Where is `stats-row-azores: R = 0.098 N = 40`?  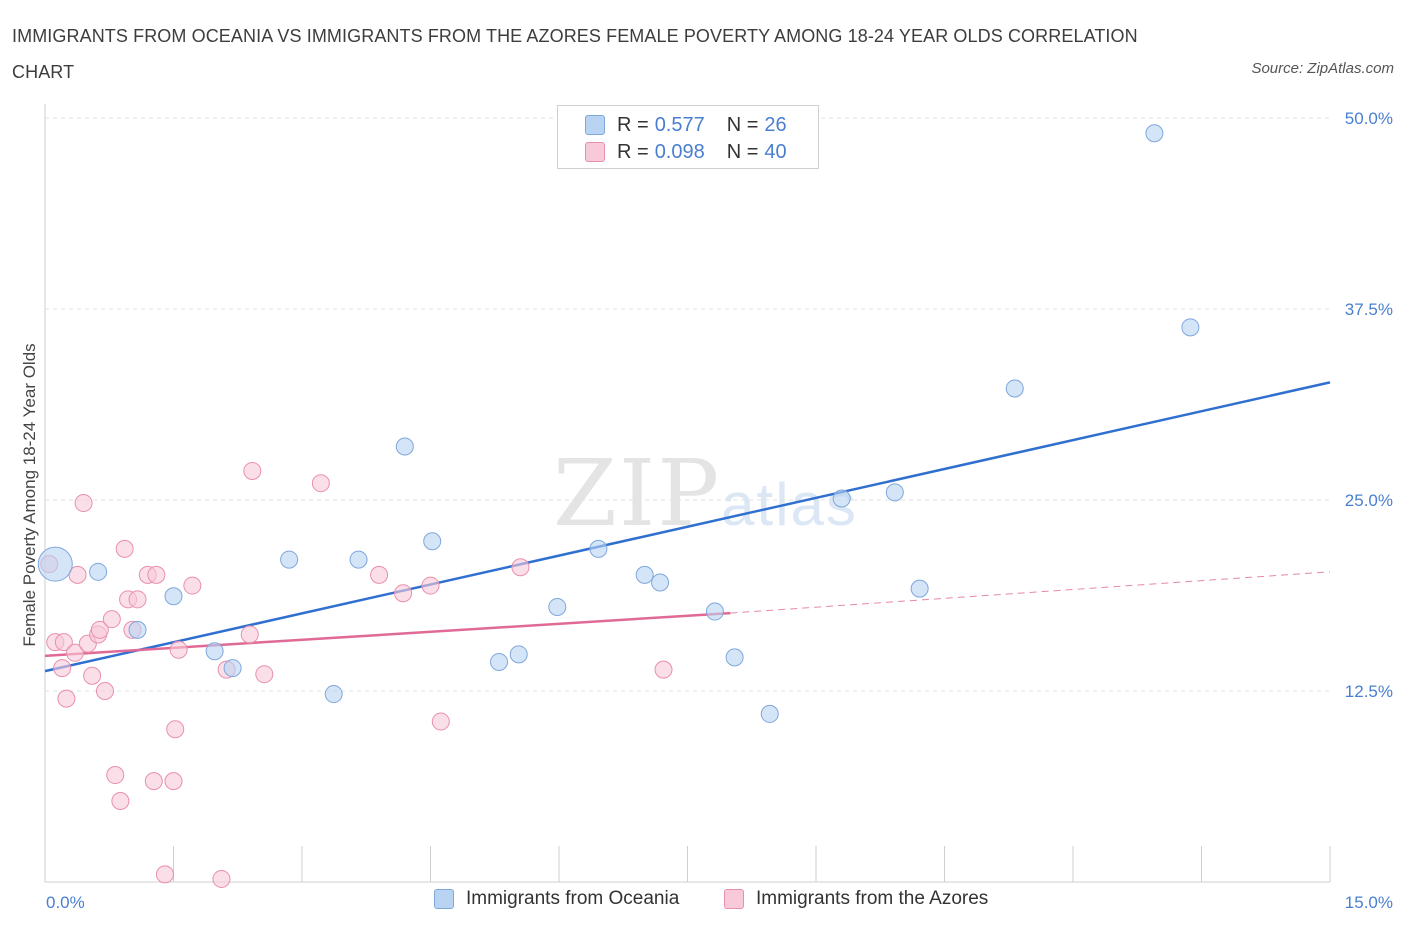
stats-row-azores: R = 0.098 N = 40 is located at coordinates (686, 152).